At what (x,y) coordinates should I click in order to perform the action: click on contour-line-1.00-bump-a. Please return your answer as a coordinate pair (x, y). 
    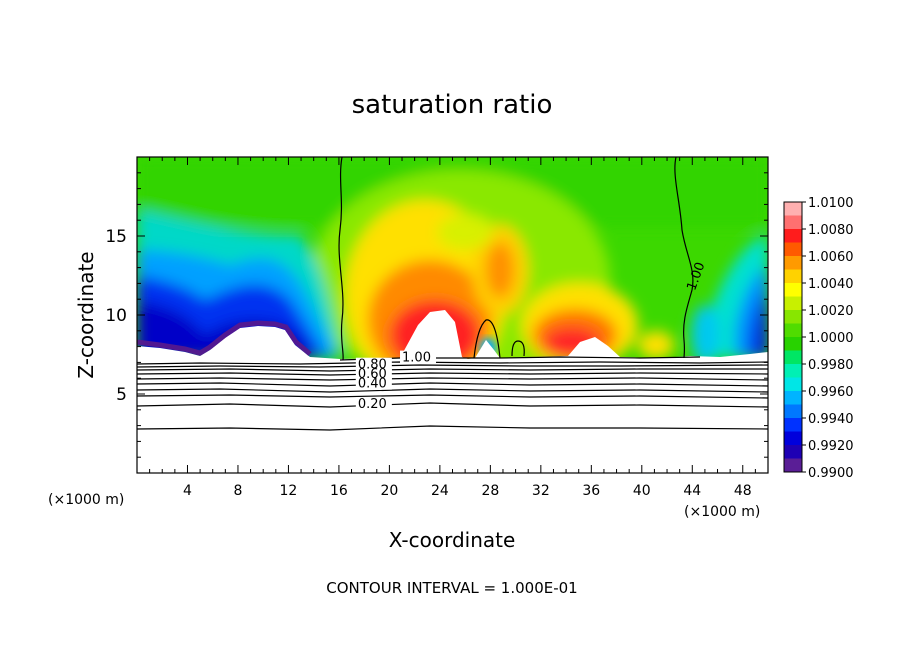
    Looking at the image, I should click on (487, 339).